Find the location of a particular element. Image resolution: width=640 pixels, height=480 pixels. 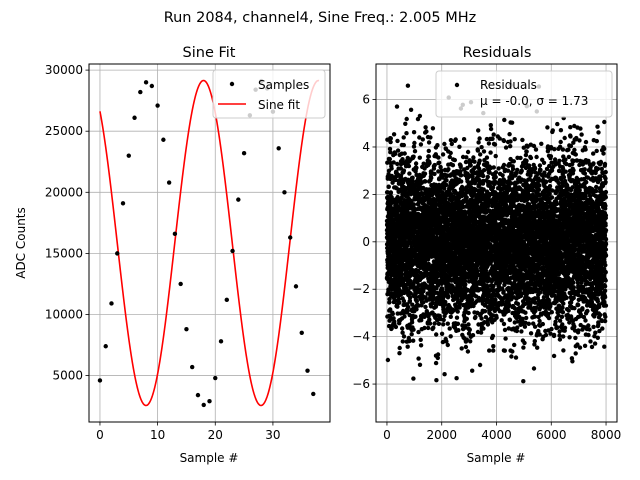

sine-fit-x-ticks: 0 10 20 30 is located at coordinates (188, 432).